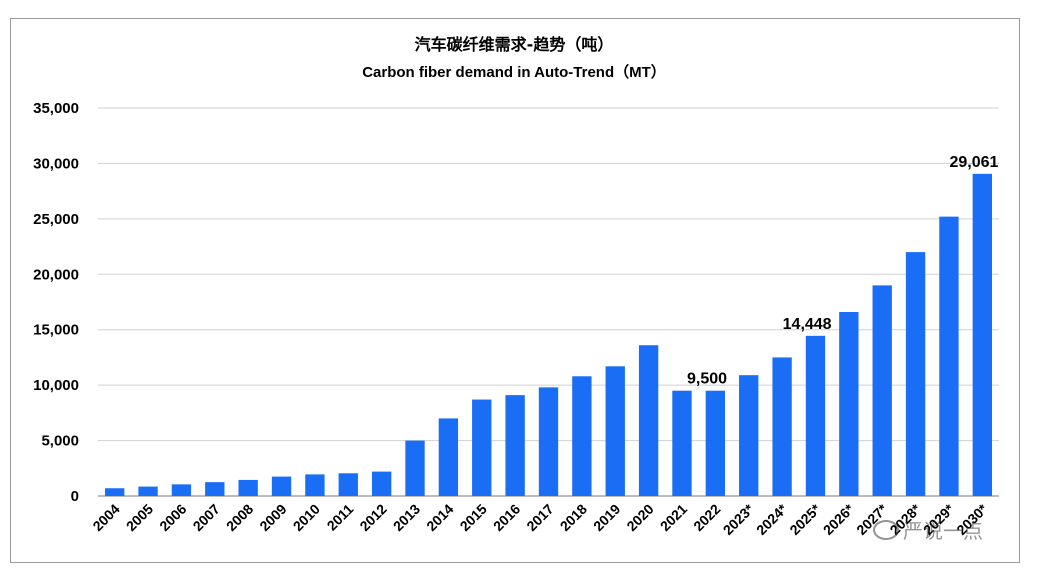 Image resolution: width=1037 pixels, height=574 pixels. What do you see at coordinates (415, 468) in the screenshot?
I see `bar-2013` at bounding box center [415, 468].